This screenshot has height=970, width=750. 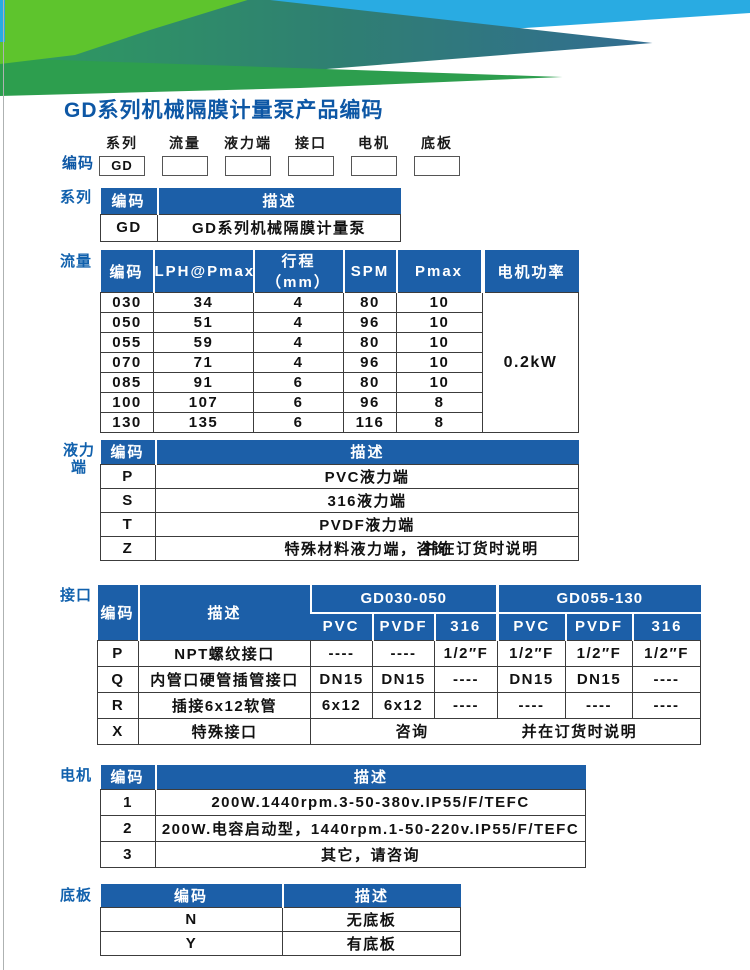 I want to click on series-table: 编码 描述 GD GD系列机械隔膜计量泵, so click(x=250, y=215).